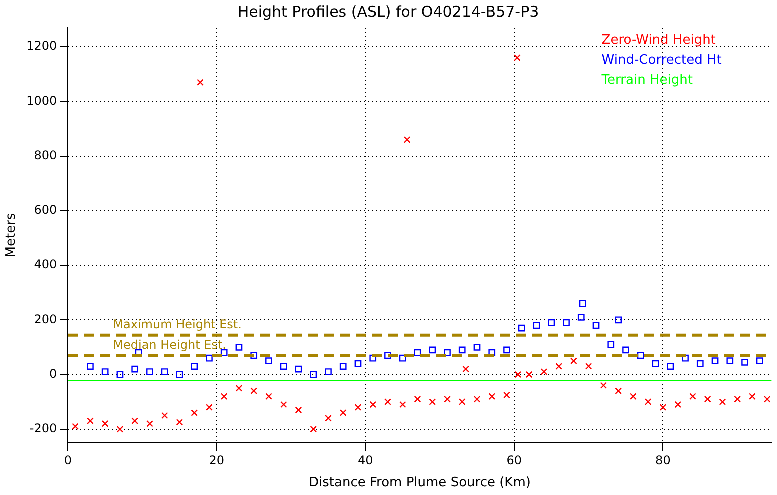 This screenshot has height=495, width=777. Describe the element at coordinates (169, 345) in the screenshot. I see `ref-line-label: Median Height Est.` at that location.